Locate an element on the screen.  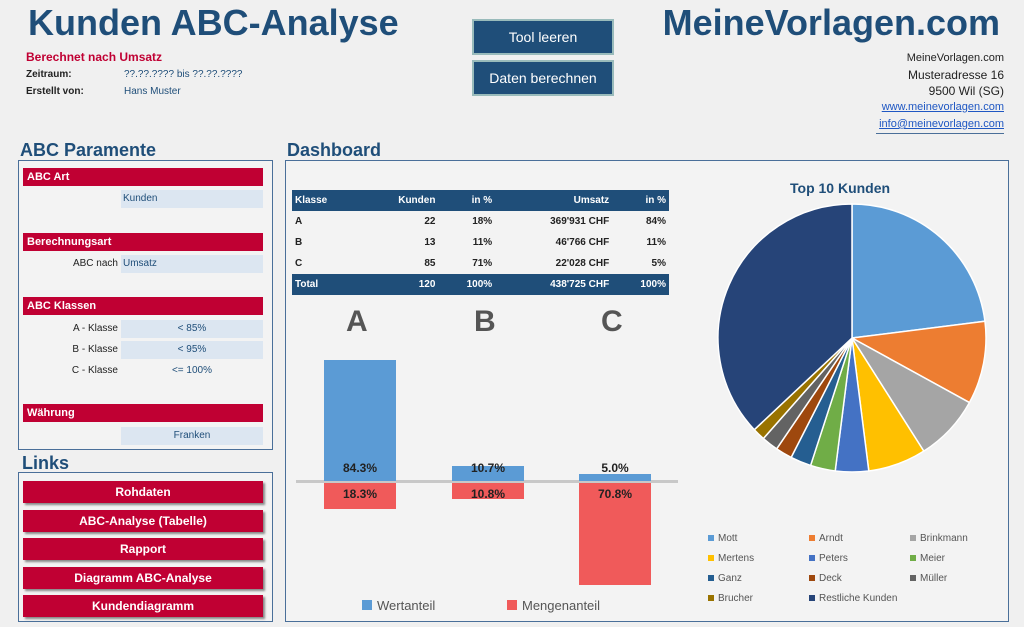
klassen-header: ABC Klassen is located at coordinates (143, 306).